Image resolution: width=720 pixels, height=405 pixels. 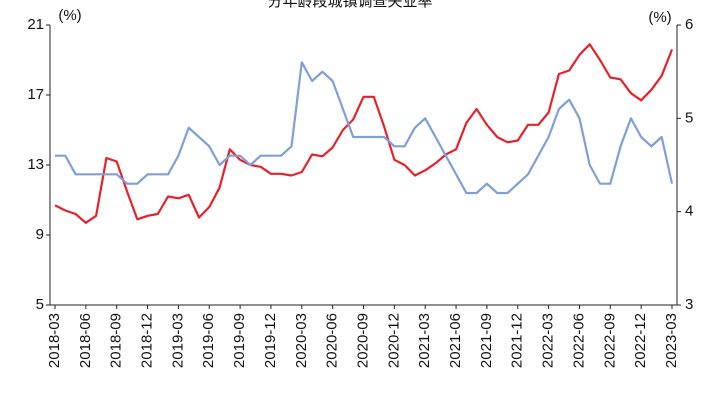 What do you see at coordinates (517, 340) in the screenshot?
I see `x-tick-label: 2021-12` at bounding box center [517, 340].